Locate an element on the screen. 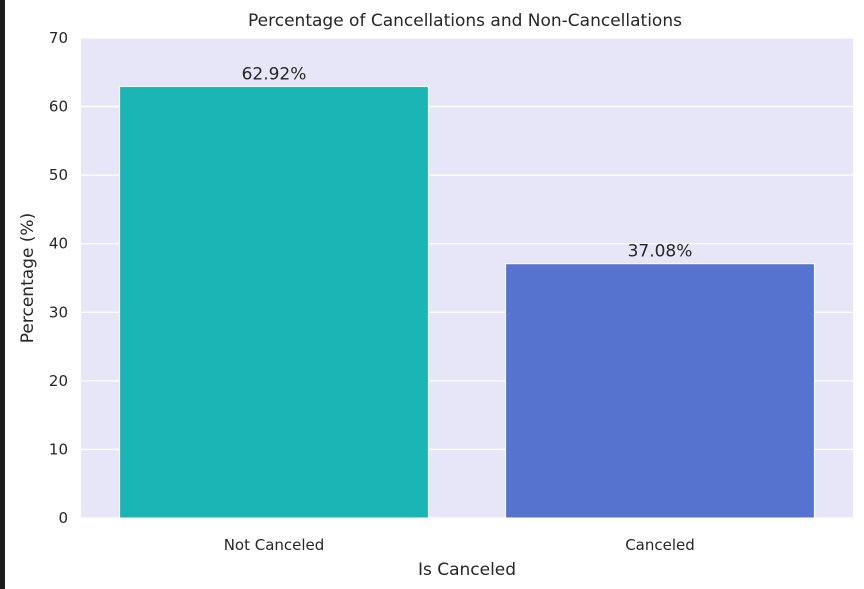 The width and height of the screenshot is (864, 589). data-label: 37.08% is located at coordinates (660, 252).